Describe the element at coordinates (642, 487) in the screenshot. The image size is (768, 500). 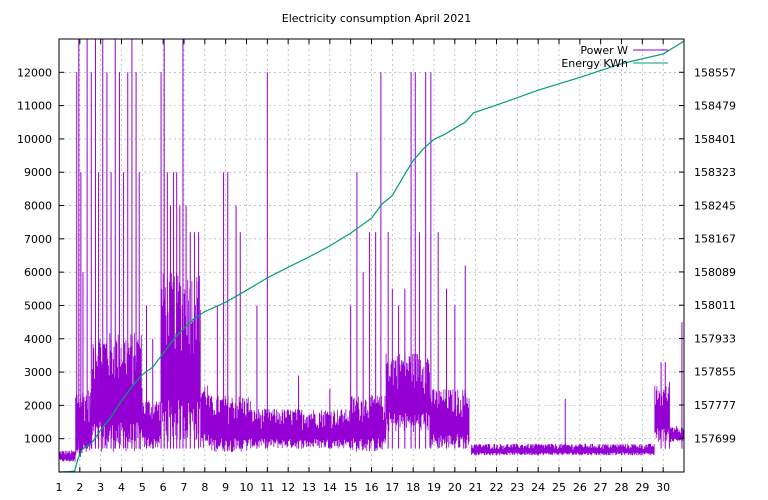
I see `x-tick-label: 29` at that location.